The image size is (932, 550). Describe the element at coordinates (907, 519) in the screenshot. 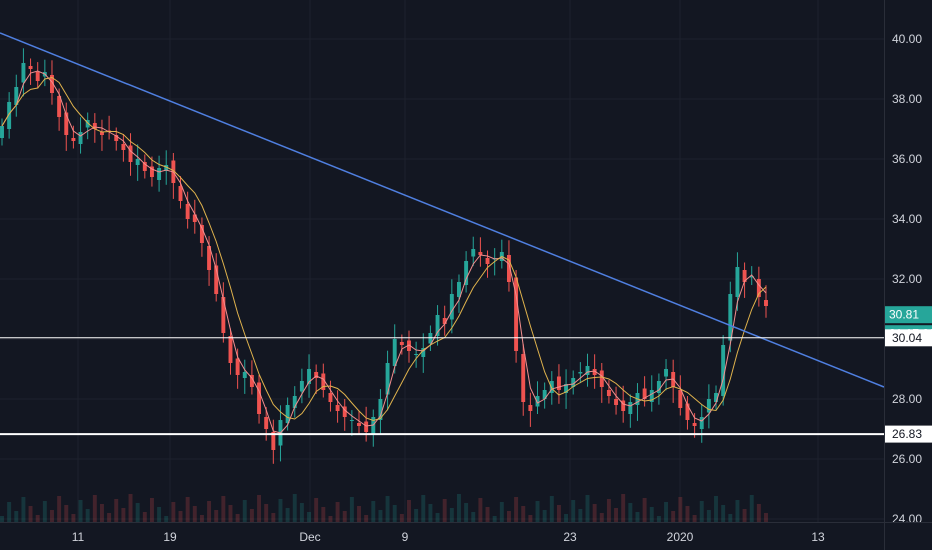

I see `price-tick-label: 24.00` at that location.